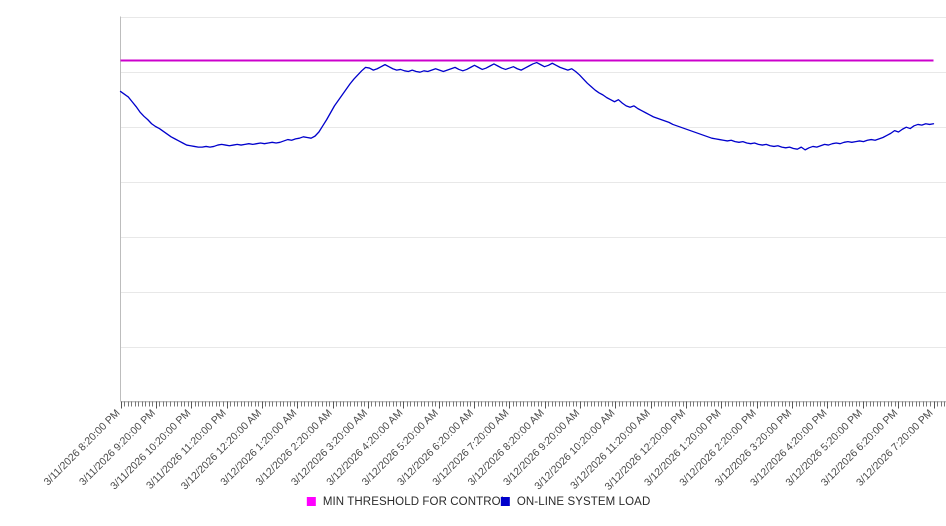 This screenshot has width=946, height=526. What do you see at coordinates (415, 502) in the screenshot?
I see `legend-label: MIN THRESHOLD FOR CONTROL` at bounding box center [415, 502].